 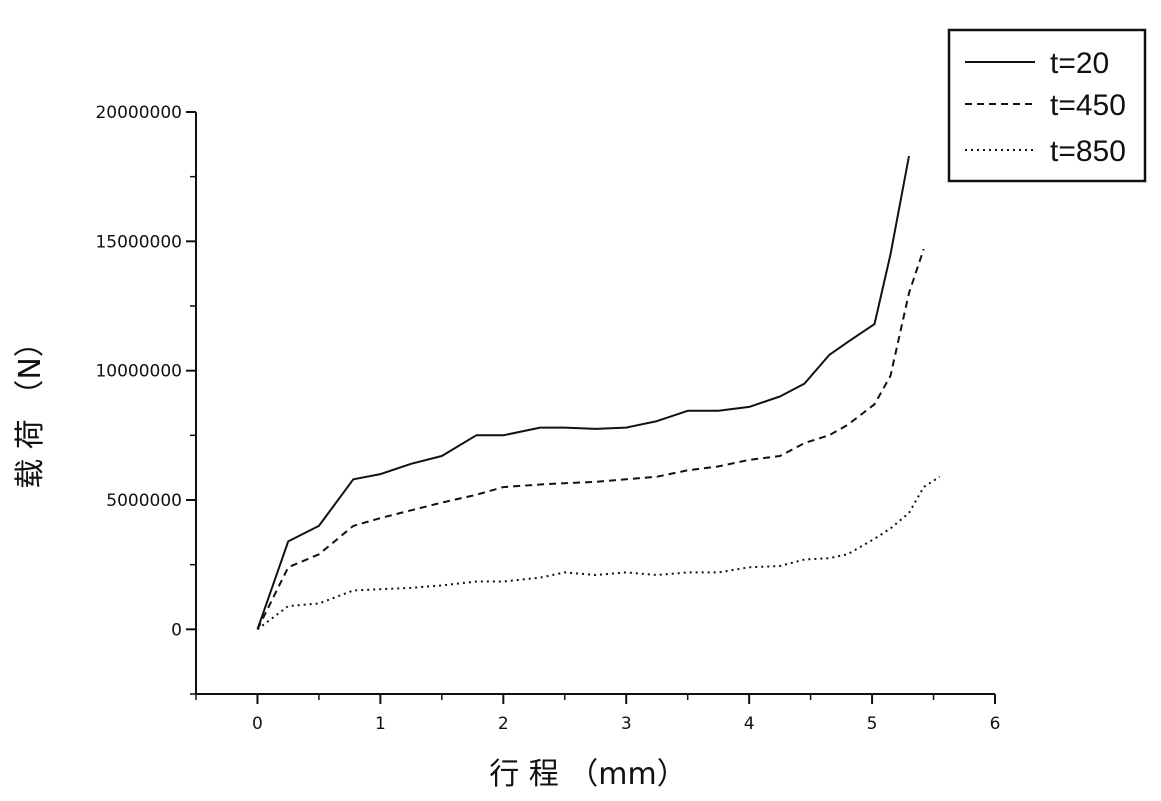 I want to click on y-tick-label: 10000000, so click(x=138, y=372).